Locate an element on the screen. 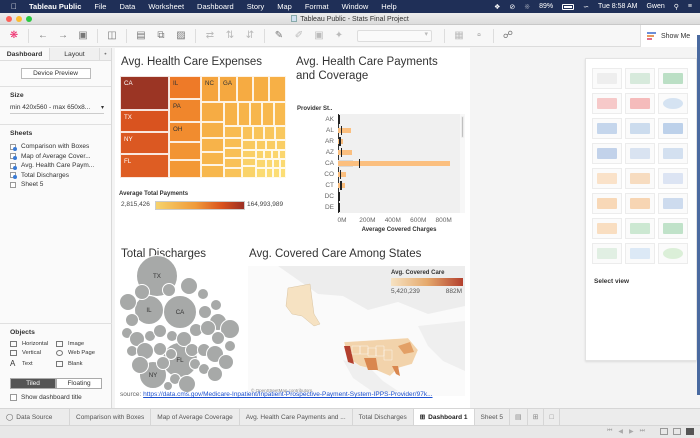  redo-icon: → is located at coordinates (63, 35).